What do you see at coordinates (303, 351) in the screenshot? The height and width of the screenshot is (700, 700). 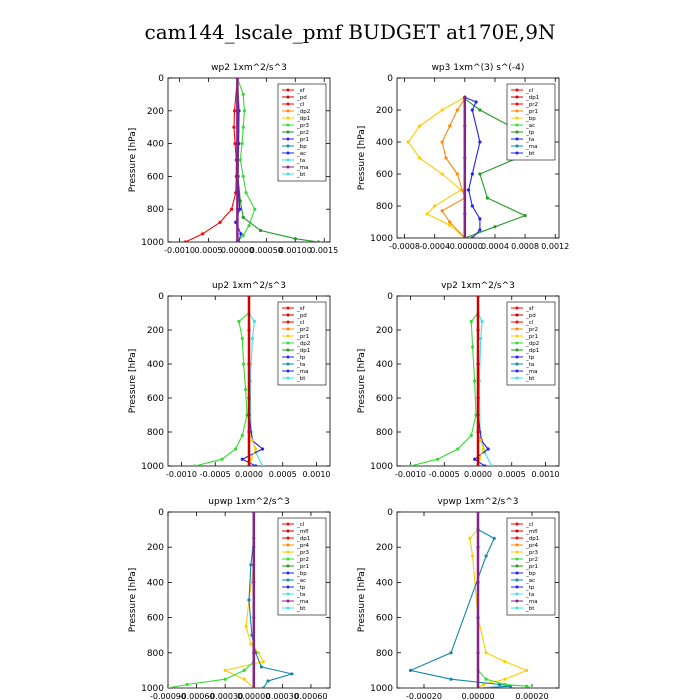 I see `legend-label: _dp1` at bounding box center [303, 351].